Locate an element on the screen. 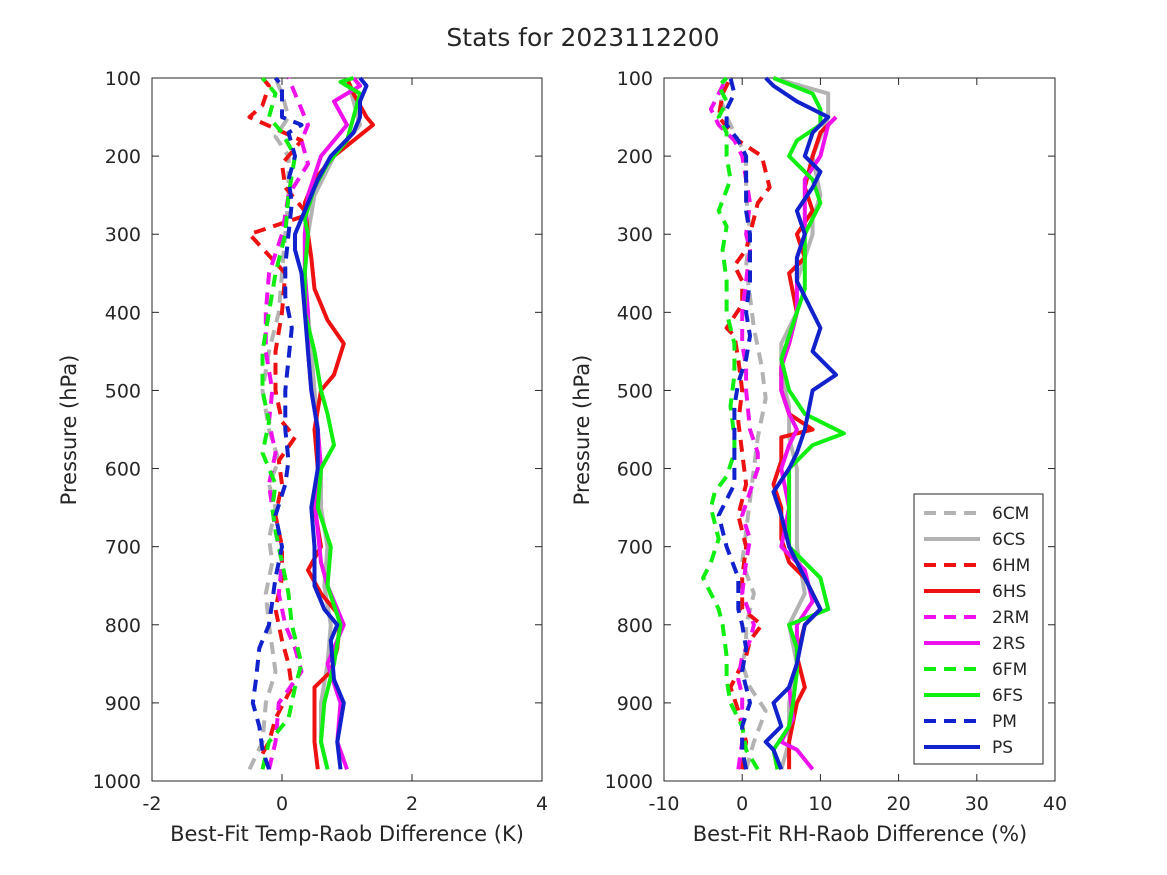 Image resolution: width=1167 pixels, height=875 pixels. rh-ytick-label: 1000 is located at coordinates (629, 782).